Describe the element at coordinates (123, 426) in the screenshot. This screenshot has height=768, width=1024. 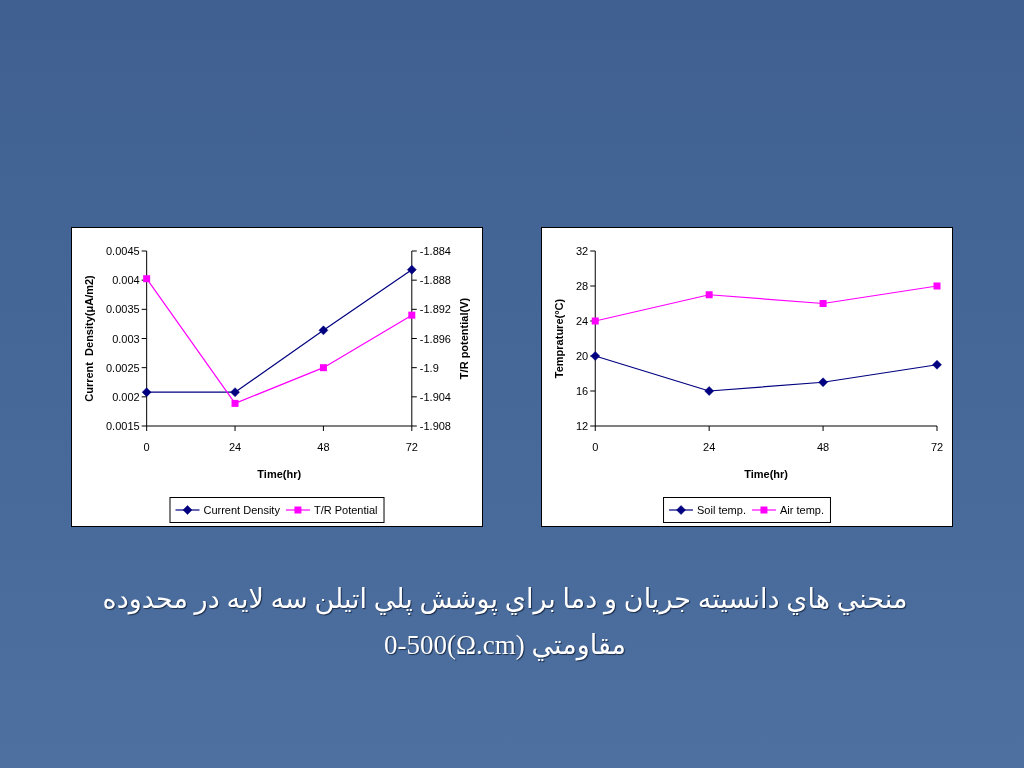
I see `y-tick-label: 0.0015` at that location.